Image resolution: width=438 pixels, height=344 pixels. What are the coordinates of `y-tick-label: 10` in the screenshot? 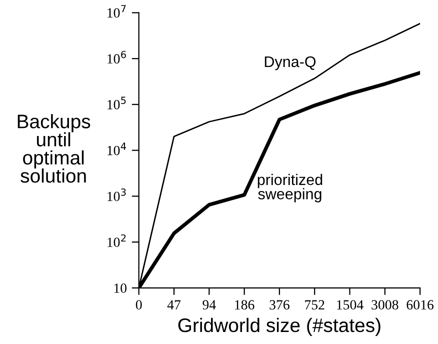 It's located at (120, 288).